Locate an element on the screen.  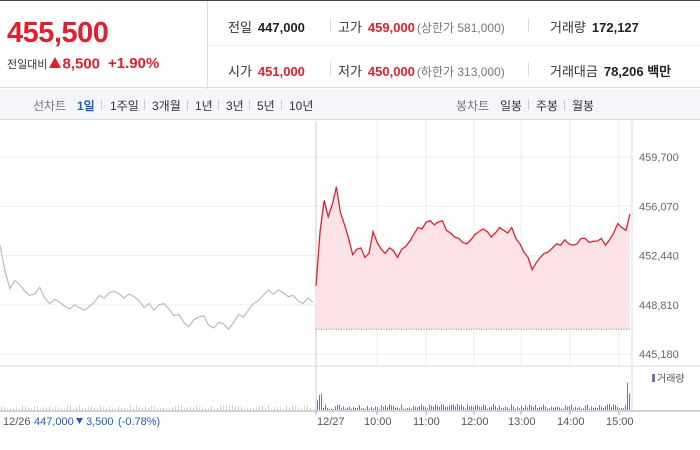
x-tick-label: 11:00 is located at coordinates (426, 422).